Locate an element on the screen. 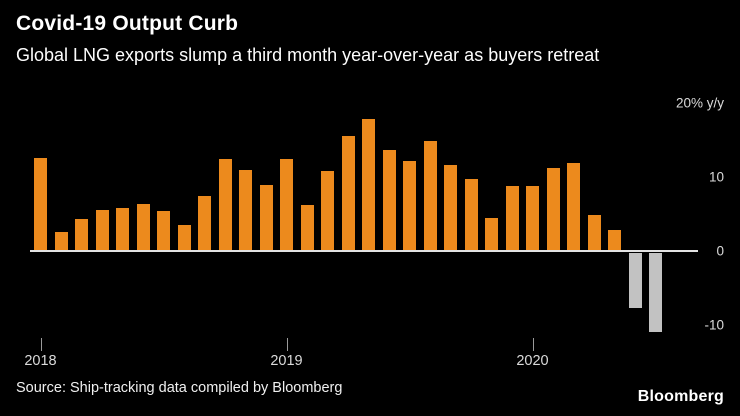  bar-nov-2019 is located at coordinates (491, 234).